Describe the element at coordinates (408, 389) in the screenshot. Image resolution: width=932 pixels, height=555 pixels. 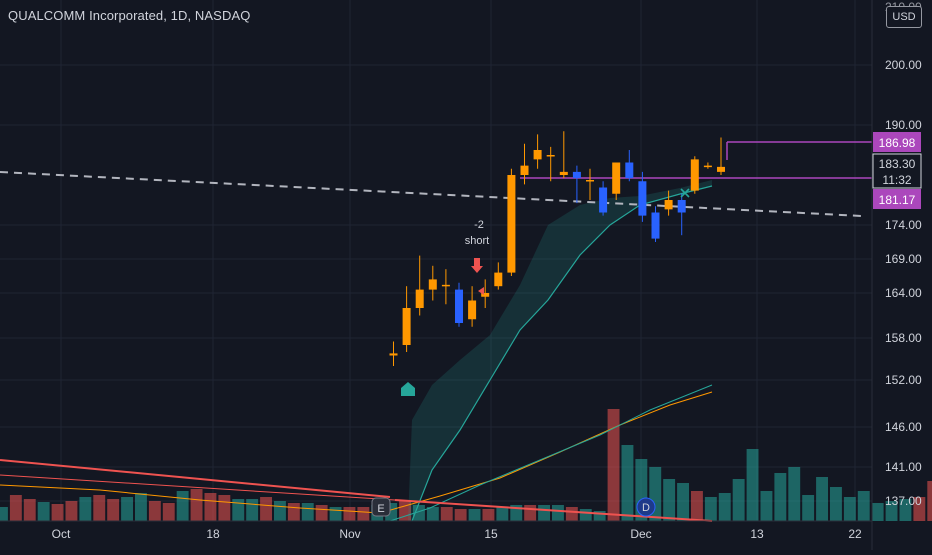
I see `long-entry-icon` at that location.